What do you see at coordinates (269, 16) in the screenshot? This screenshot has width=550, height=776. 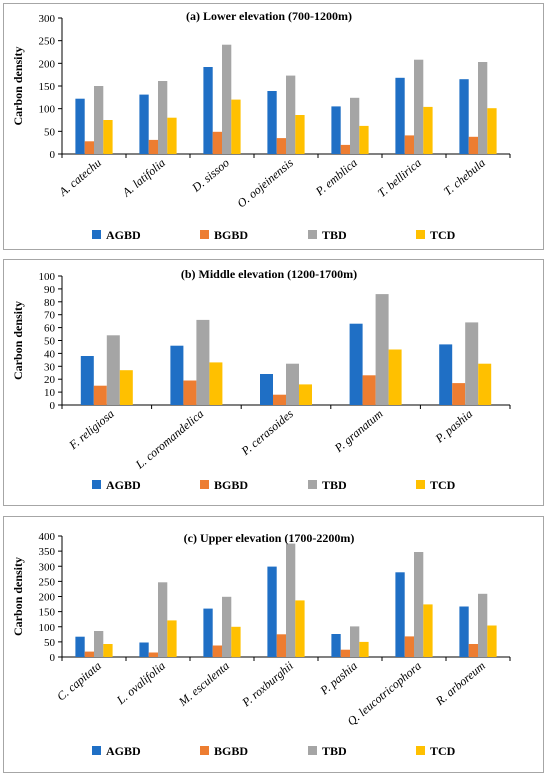 I see `chart-title: (a) Lower elevation (700-1200m)` at bounding box center [269, 16].